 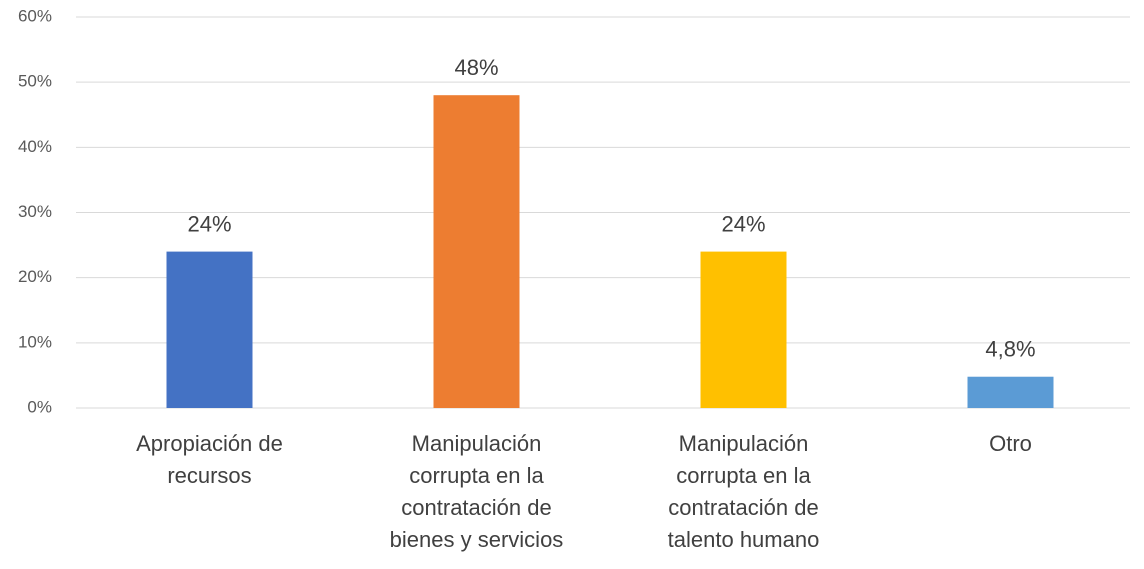 What do you see at coordinates (39, 406) in the screenshot?
I see `y-tick-label: 0%` at bounding box center [39, 406].